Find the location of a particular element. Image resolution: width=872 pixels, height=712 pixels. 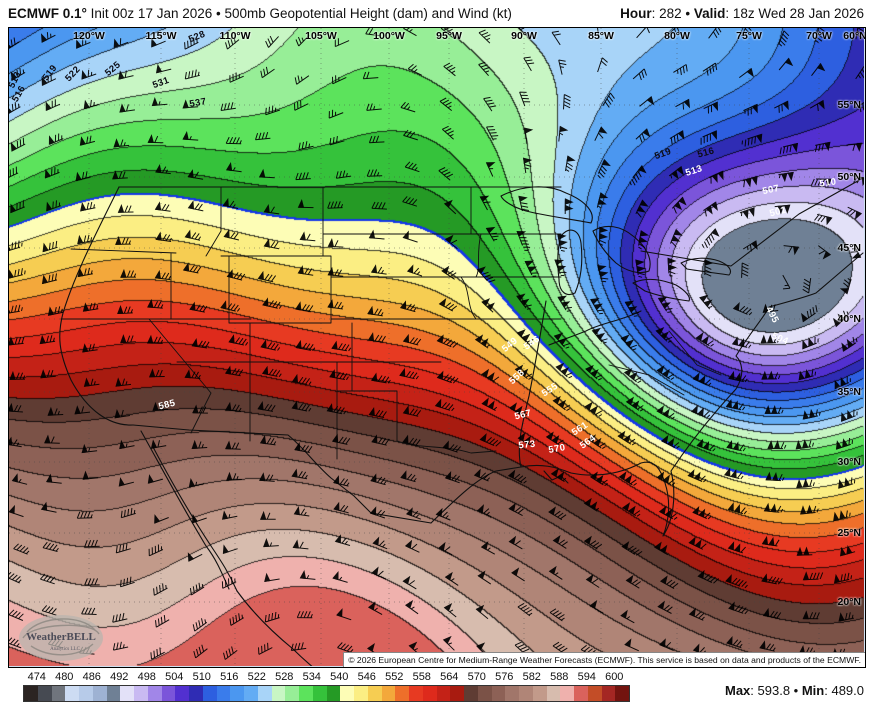

lake-michigan is located at coordinates (570, 262).